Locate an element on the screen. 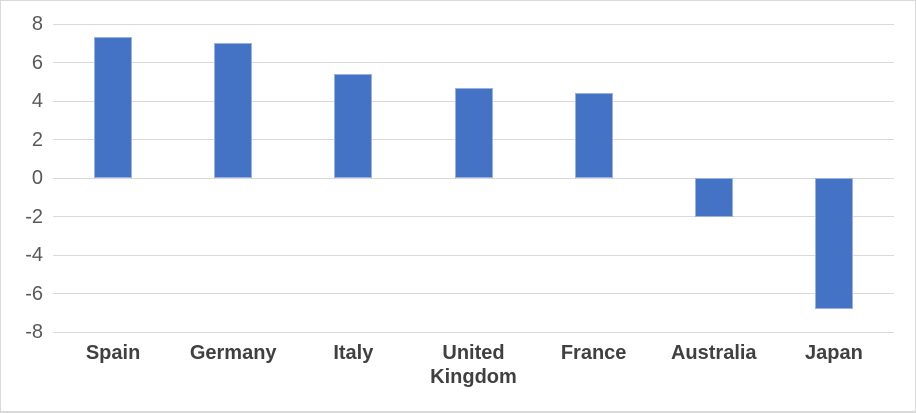 The height and width of the screenshot is (413, 916). y-tick-label-4: 4 is located at coordinates (37, 101).